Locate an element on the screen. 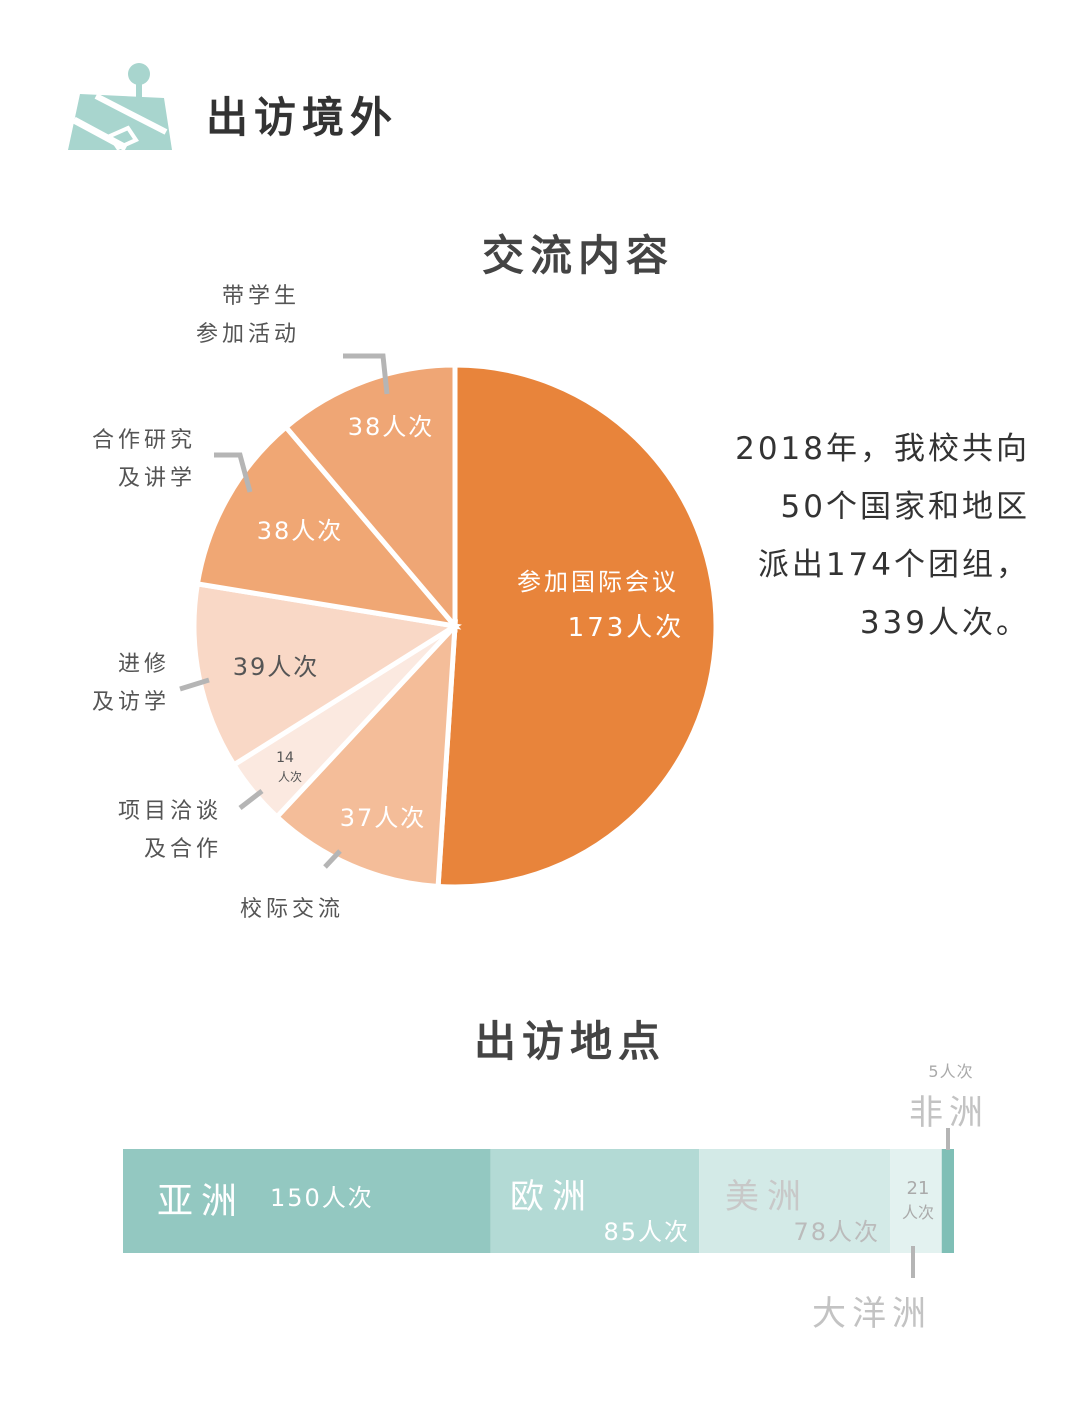 This screenshot has height=1425, width=1080. bar-segment-america is located at coordinates (795, 1201).